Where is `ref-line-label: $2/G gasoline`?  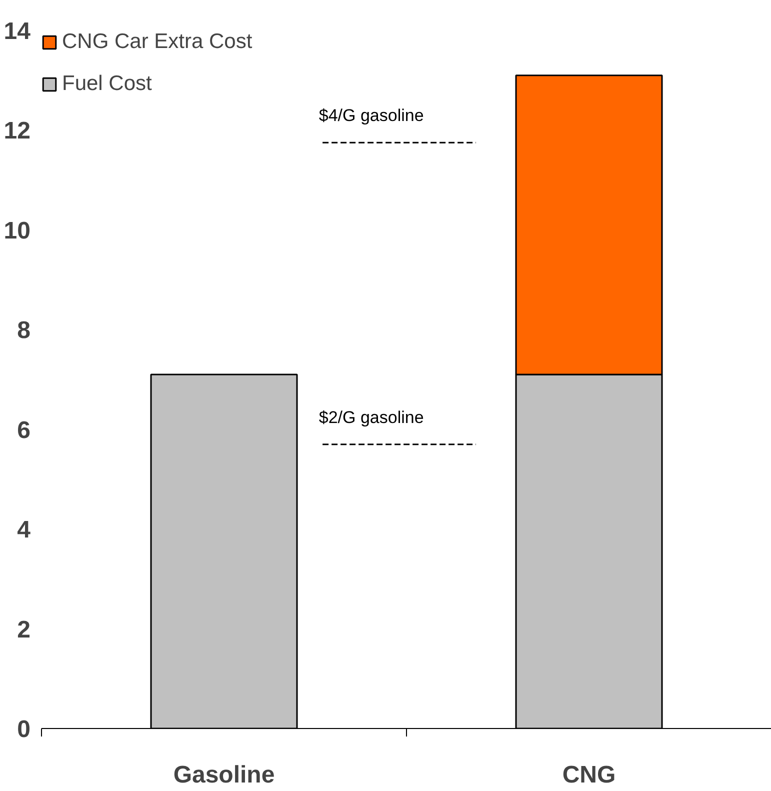
ref-line-label: $2/G gasoline is located at coordinates (371, 417).